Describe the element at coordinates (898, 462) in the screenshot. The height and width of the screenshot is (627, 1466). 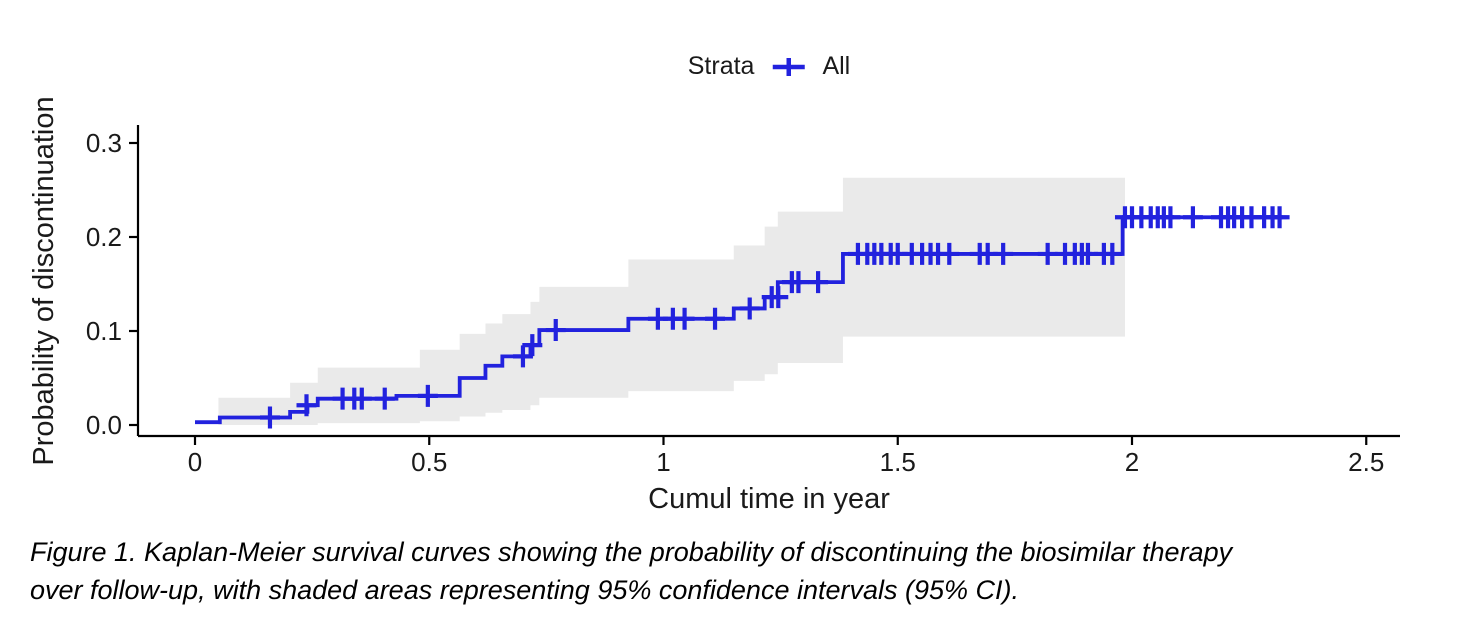
I see `x-tick-label: 1.5` at that location.